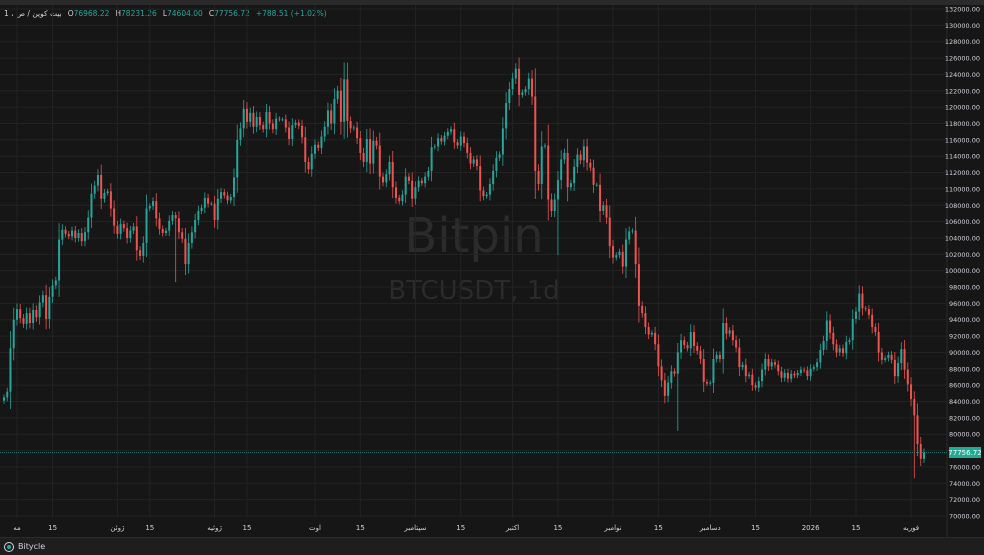  Describe the element at coordinates (118, 13) in the screenshot. I see `high-label: H` at that location.